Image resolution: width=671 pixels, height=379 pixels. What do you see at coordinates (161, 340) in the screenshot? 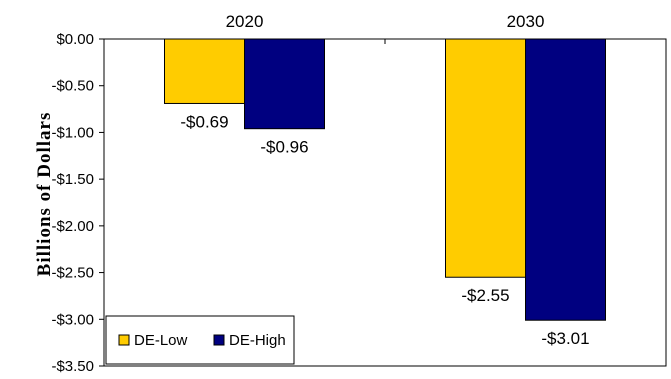
I see `legend-label: DE-Low` at bounding box center [161, 340].